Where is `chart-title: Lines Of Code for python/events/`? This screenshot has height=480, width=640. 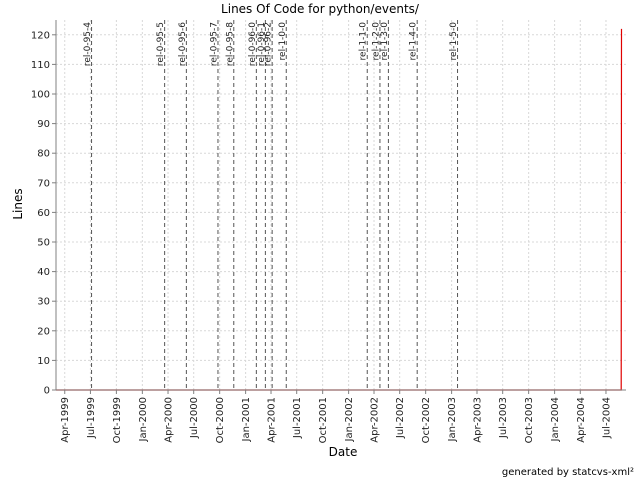
chart-title: Lines Of Code for python/events/ is located at coordinates (320, 9).